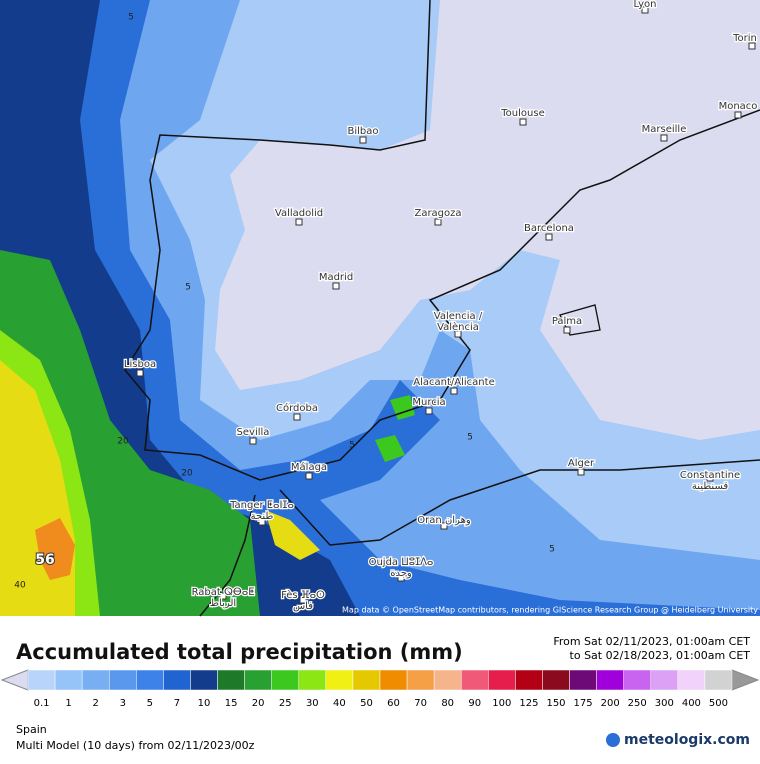 Image resolution: width=760 pixels, height=764 pixels. What do you see at coordinates (14, 680) in the screenshot?
I see `scale-arrow-left` at bounding box center [14, 680].